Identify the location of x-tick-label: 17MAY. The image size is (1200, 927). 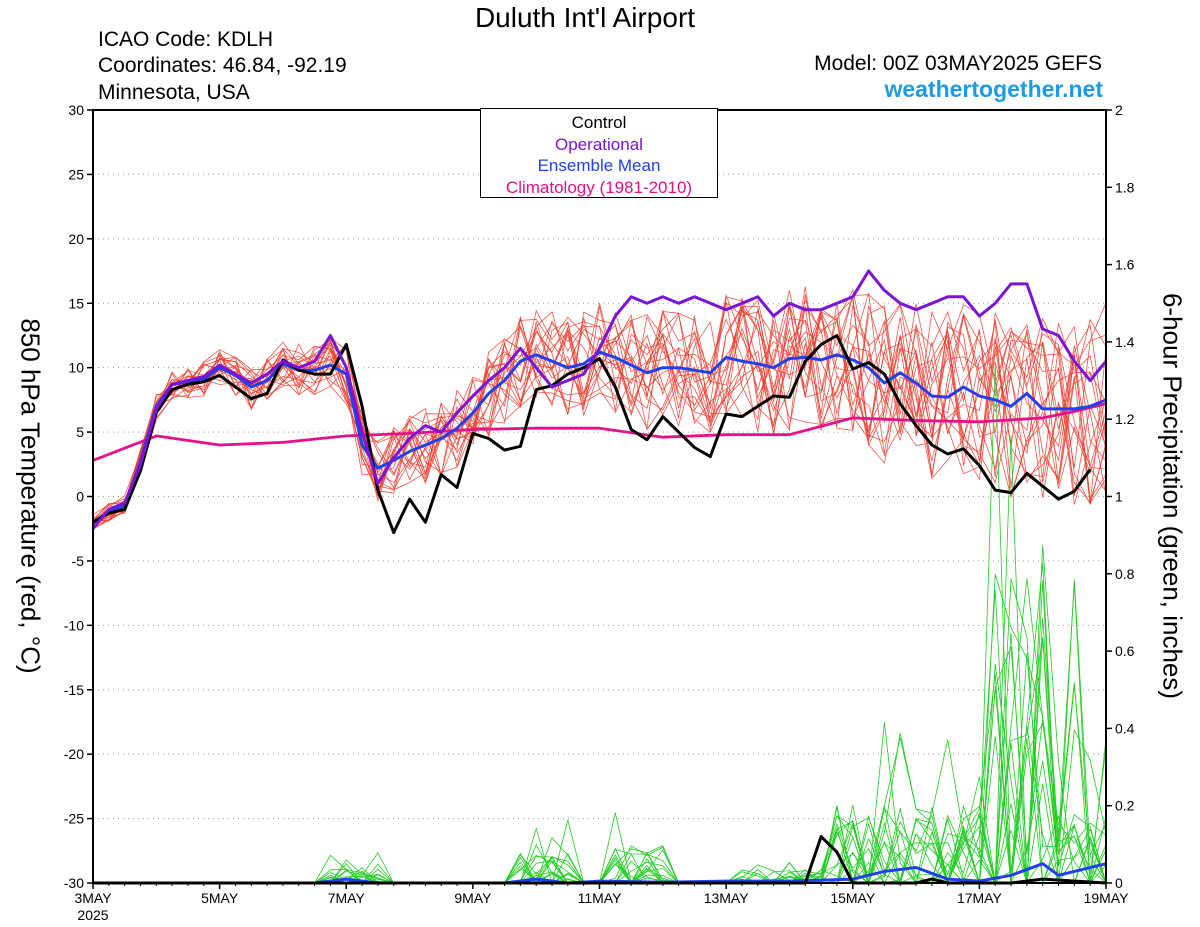
(980, 898).